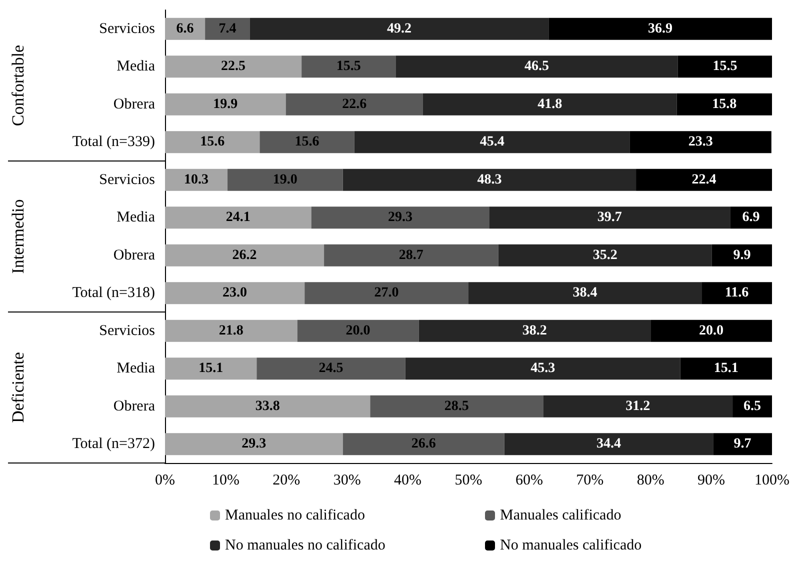  Describe the element at coordinates (468, 480) in the screenshot. I see `x-tick-label: 50%` at that location.